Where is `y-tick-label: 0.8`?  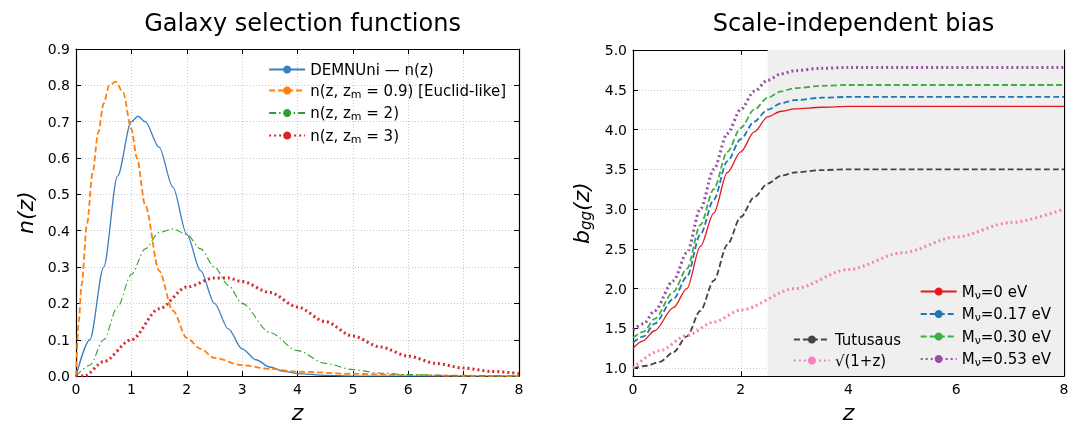 y-tick-label: 0.8 is located at coordinates (58, 85).